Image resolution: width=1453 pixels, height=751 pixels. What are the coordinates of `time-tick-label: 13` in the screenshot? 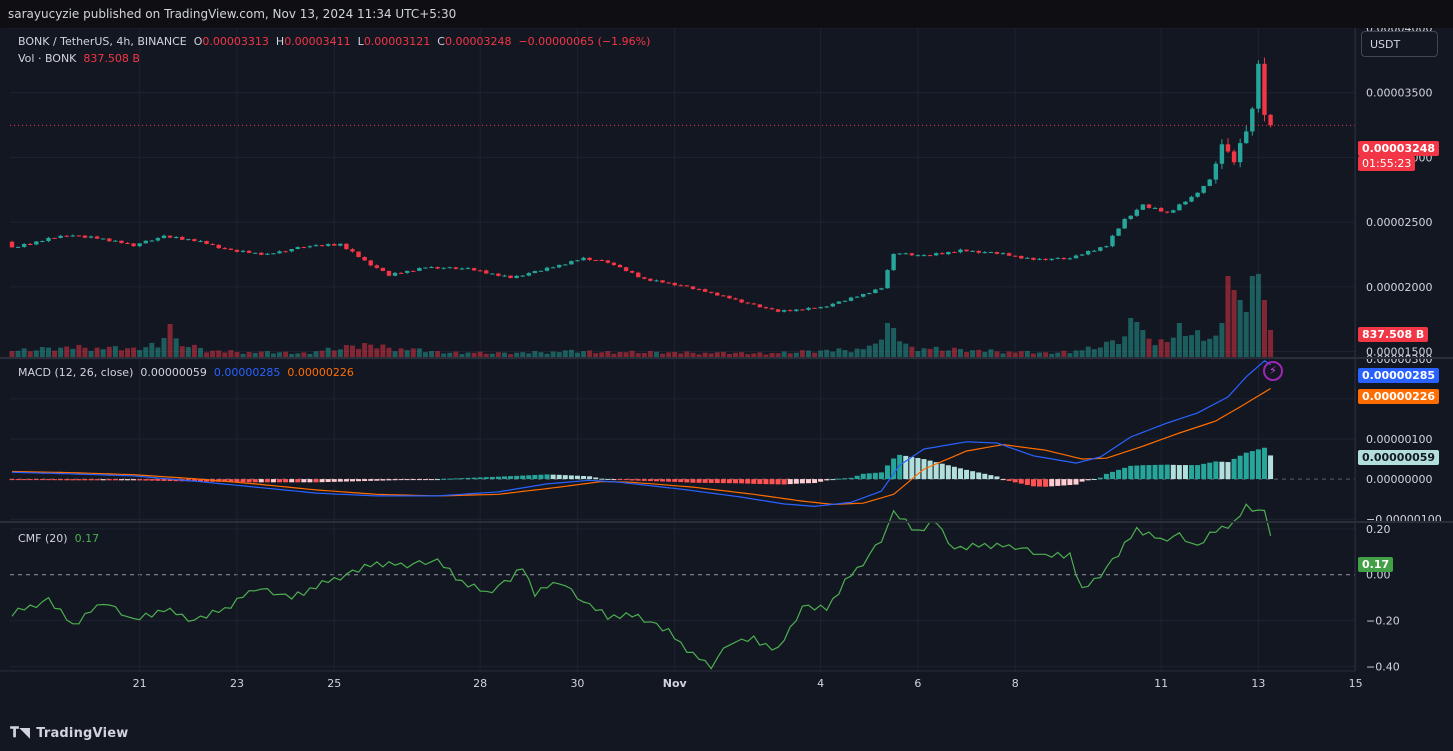 It's located at (1258, 683).